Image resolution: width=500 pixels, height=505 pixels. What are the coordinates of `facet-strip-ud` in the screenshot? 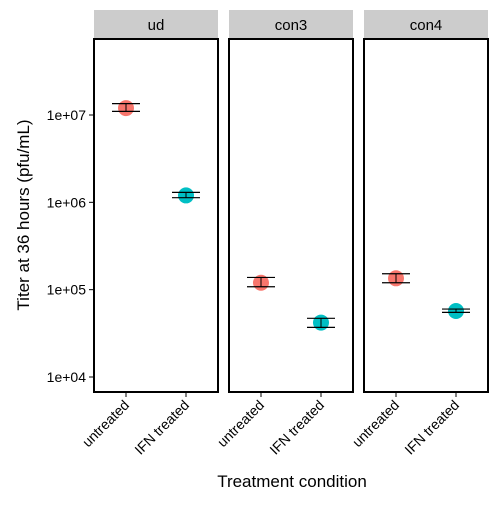 It's located at (156, 24).